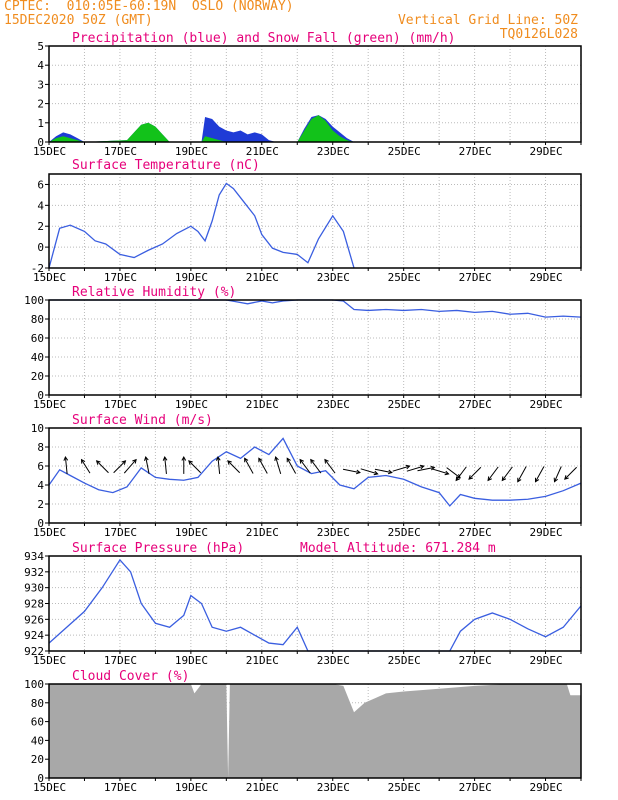 Image resolution: width=618 pixels, height=800 pixels. Describe the element at coordinates (37, 759) in the screenshot. I see `y-tick-label: 20` at that location.